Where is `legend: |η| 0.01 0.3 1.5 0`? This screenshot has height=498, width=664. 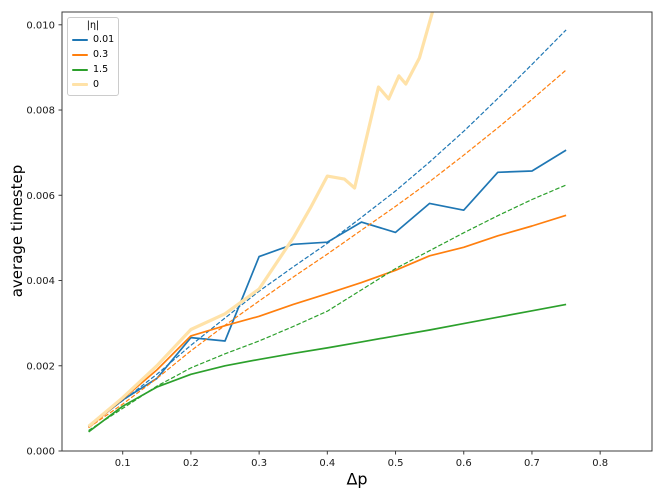 legend: |η| 0.01 0.3 1.5 0 is located at coordinates (93, 56).